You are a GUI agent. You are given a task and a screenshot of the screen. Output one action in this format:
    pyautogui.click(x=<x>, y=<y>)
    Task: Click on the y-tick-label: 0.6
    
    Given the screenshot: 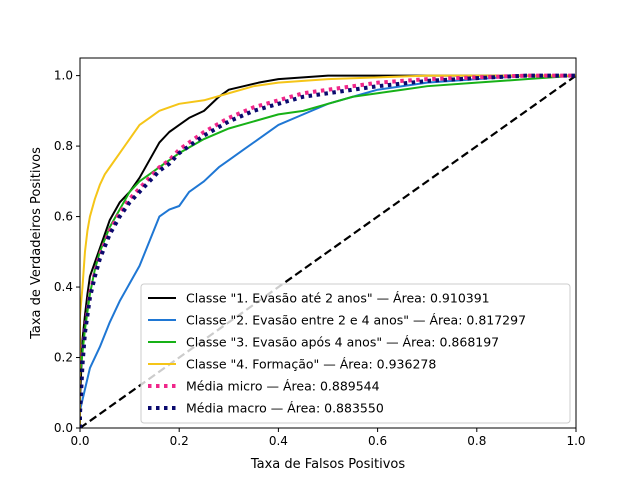 What is the action you would take?
    pyautogui.click(x=63, y=217)
    